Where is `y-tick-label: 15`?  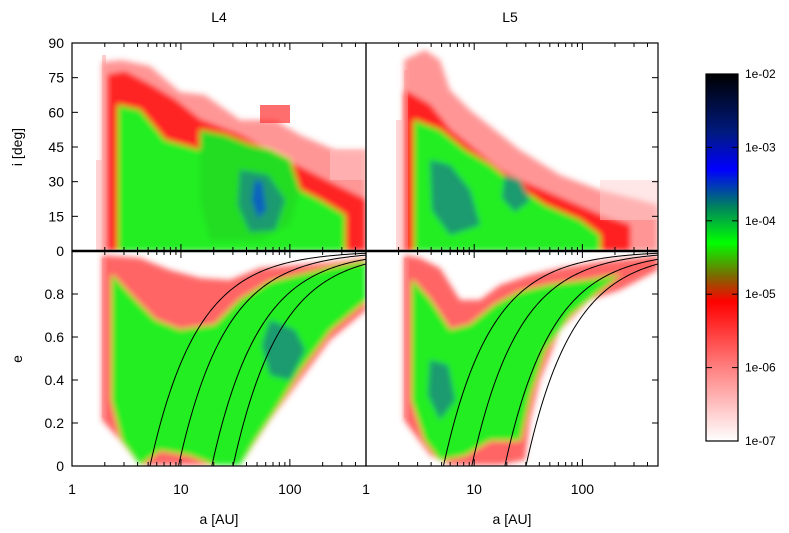 y-tick-label: 15 is located at coordinates (56, 216).